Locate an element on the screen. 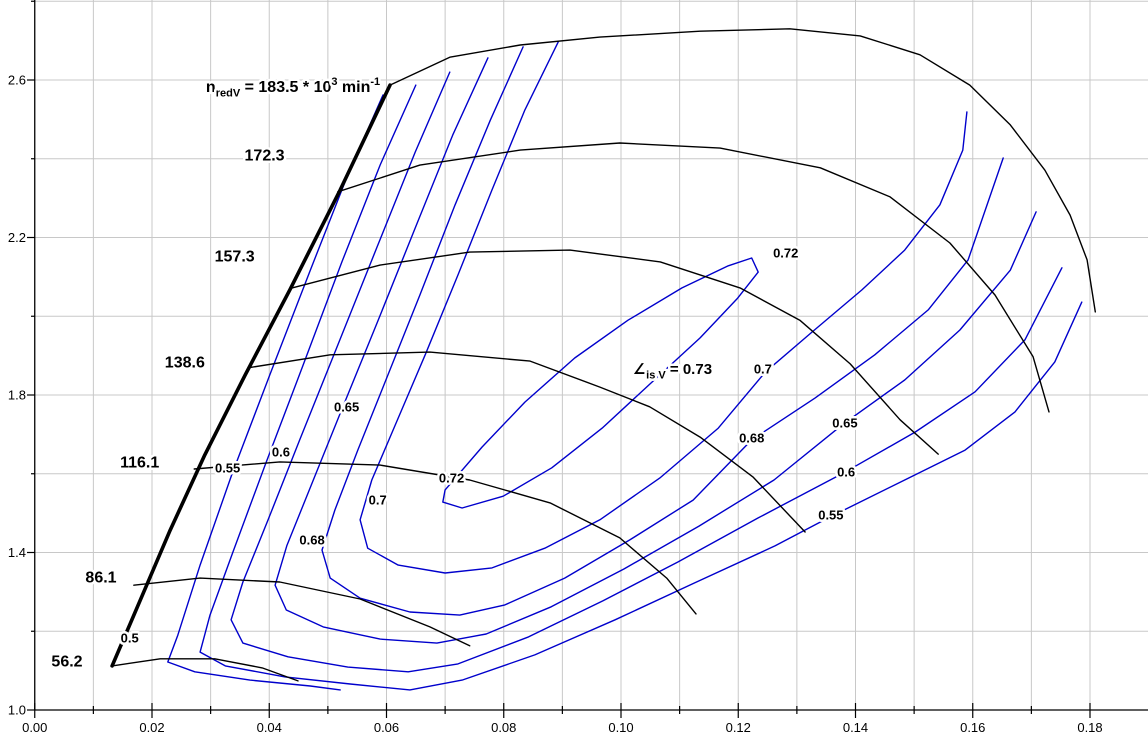 This screenshot has height=741, width=1148. efficiency-annotation: ∠is V = 0.73 is located at coordinates (672, 371).